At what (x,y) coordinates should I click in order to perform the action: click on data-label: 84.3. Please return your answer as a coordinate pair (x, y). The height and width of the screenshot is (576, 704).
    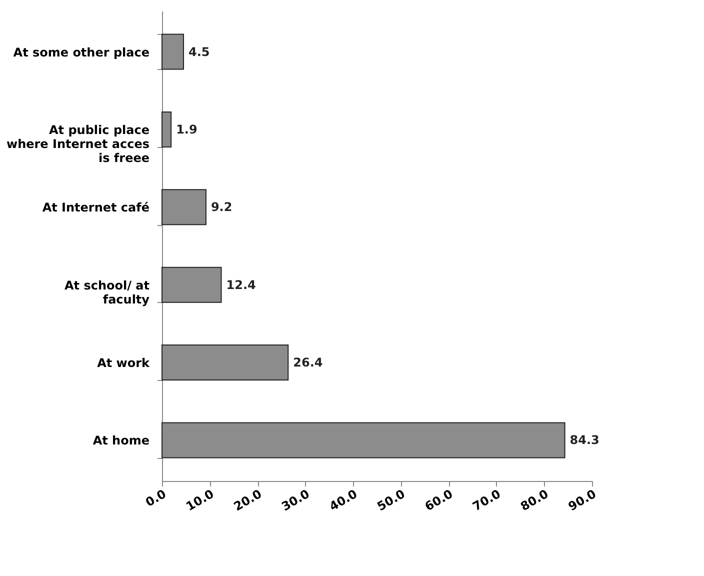
    Looking at the image, I should click on (585, 440).